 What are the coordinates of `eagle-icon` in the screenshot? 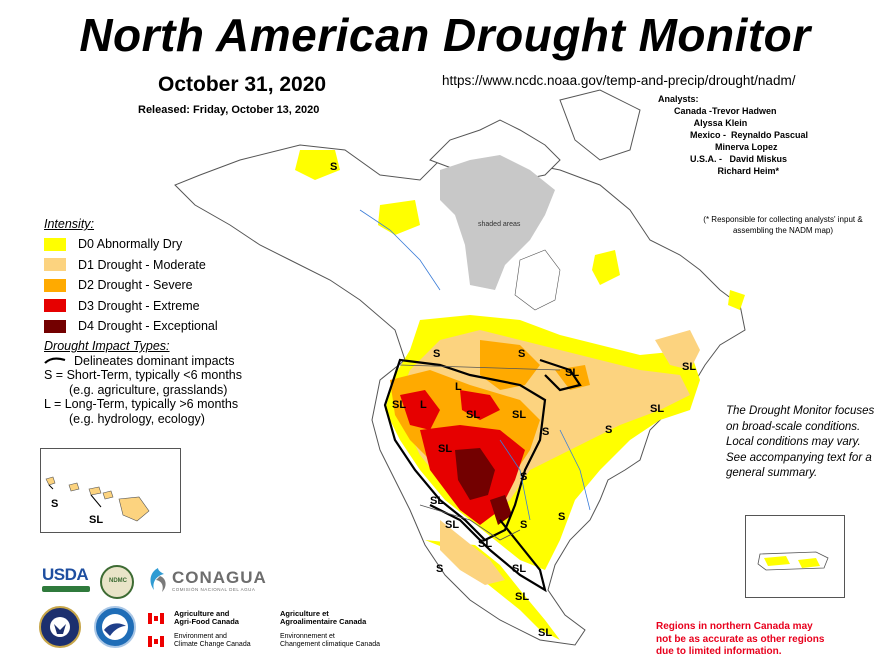 It's located at (60, 627).